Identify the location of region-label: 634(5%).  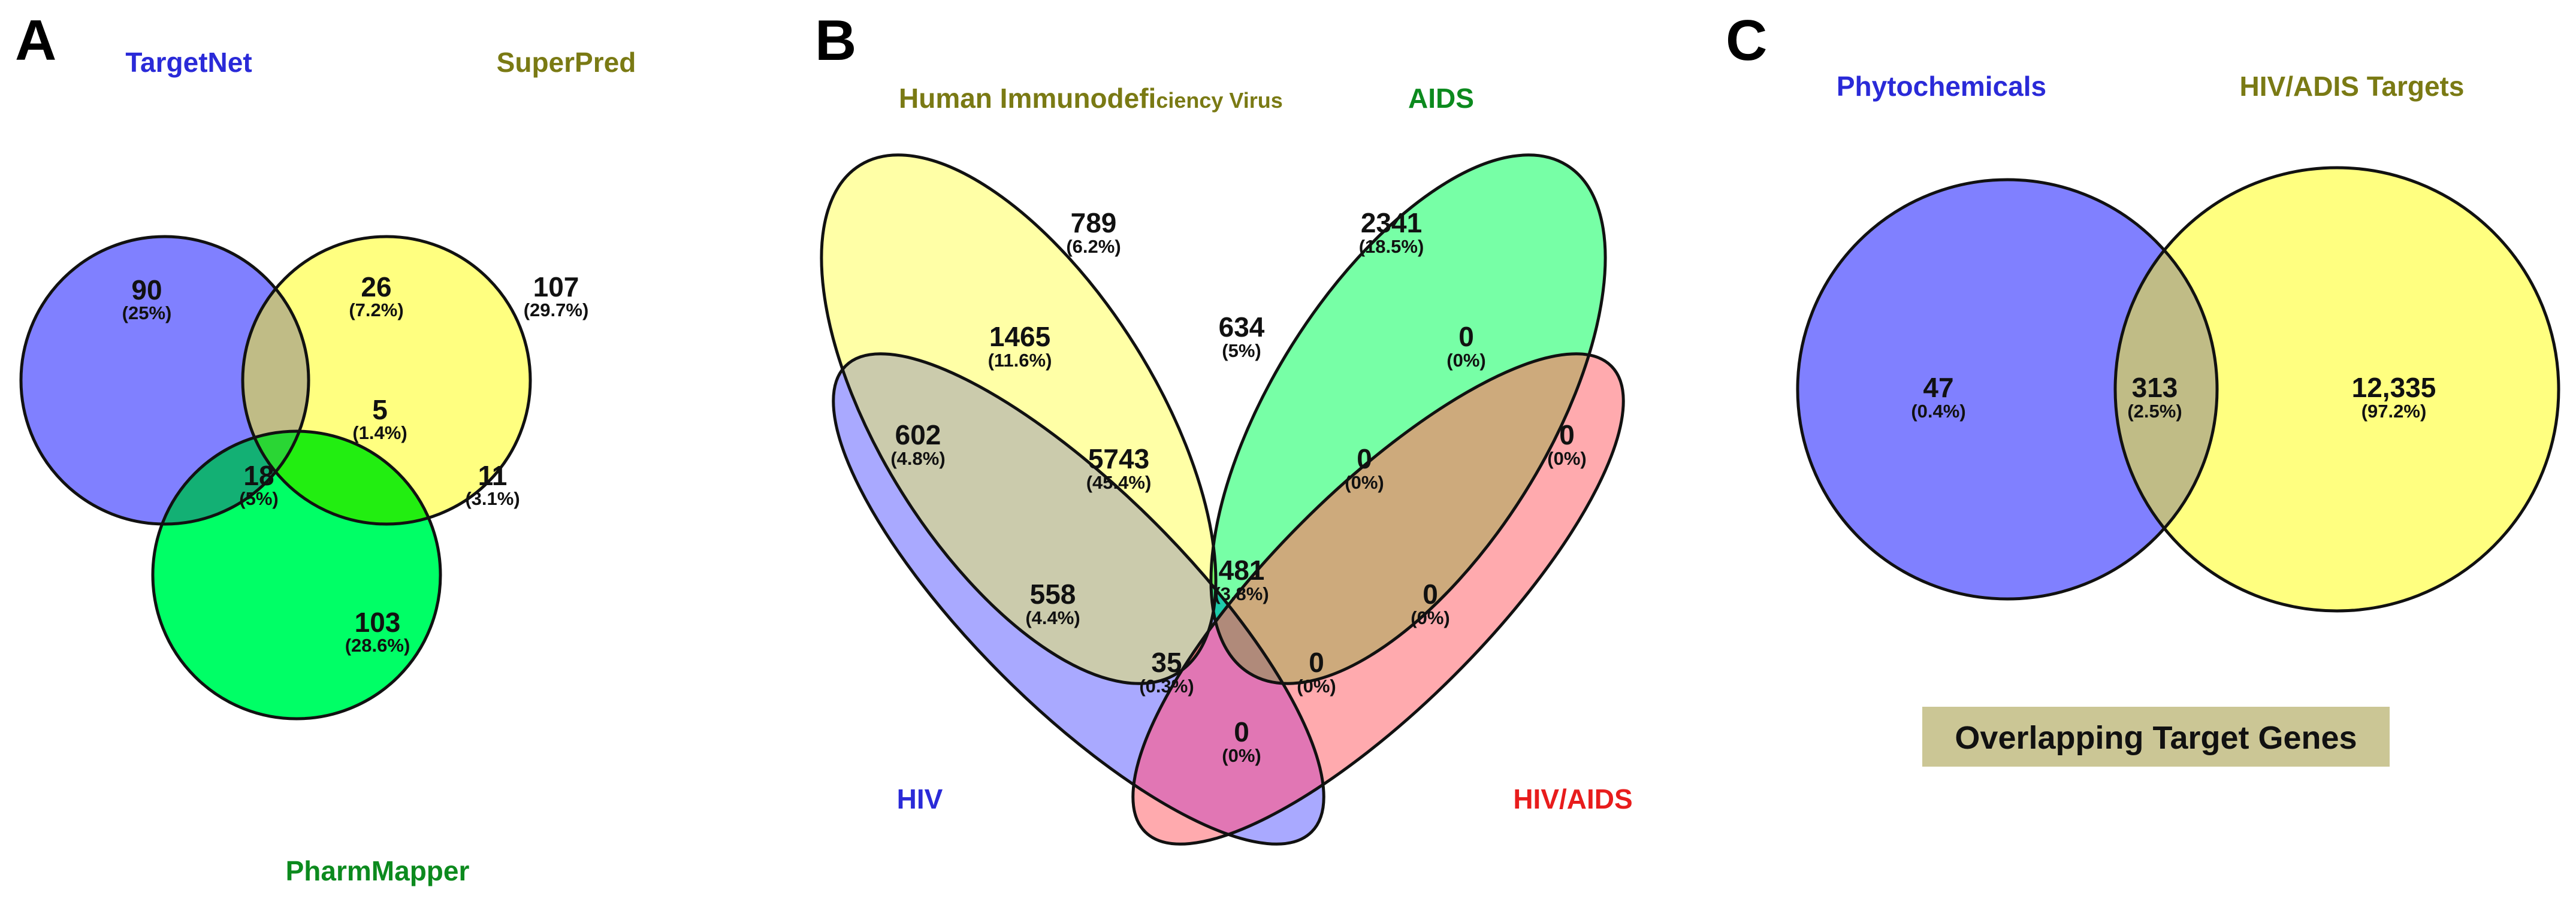
(1242, 336).